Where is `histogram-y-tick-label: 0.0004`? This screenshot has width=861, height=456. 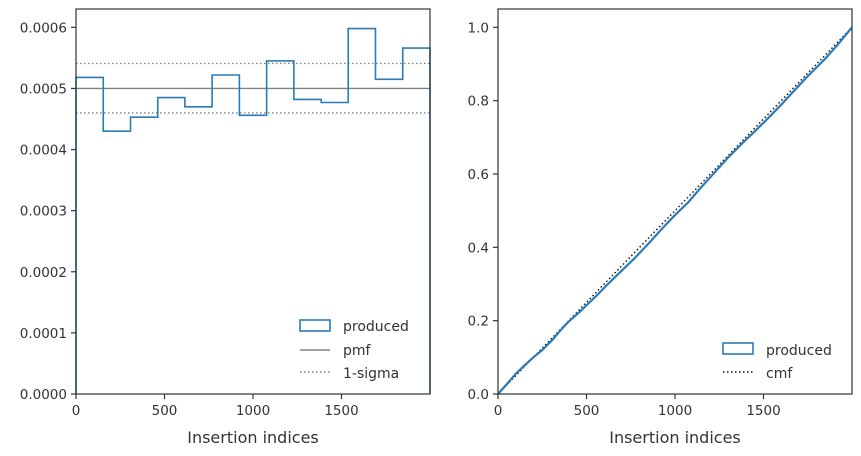 histogram-y-tick-label: 0.0004 is located at coordinates (43, 151).